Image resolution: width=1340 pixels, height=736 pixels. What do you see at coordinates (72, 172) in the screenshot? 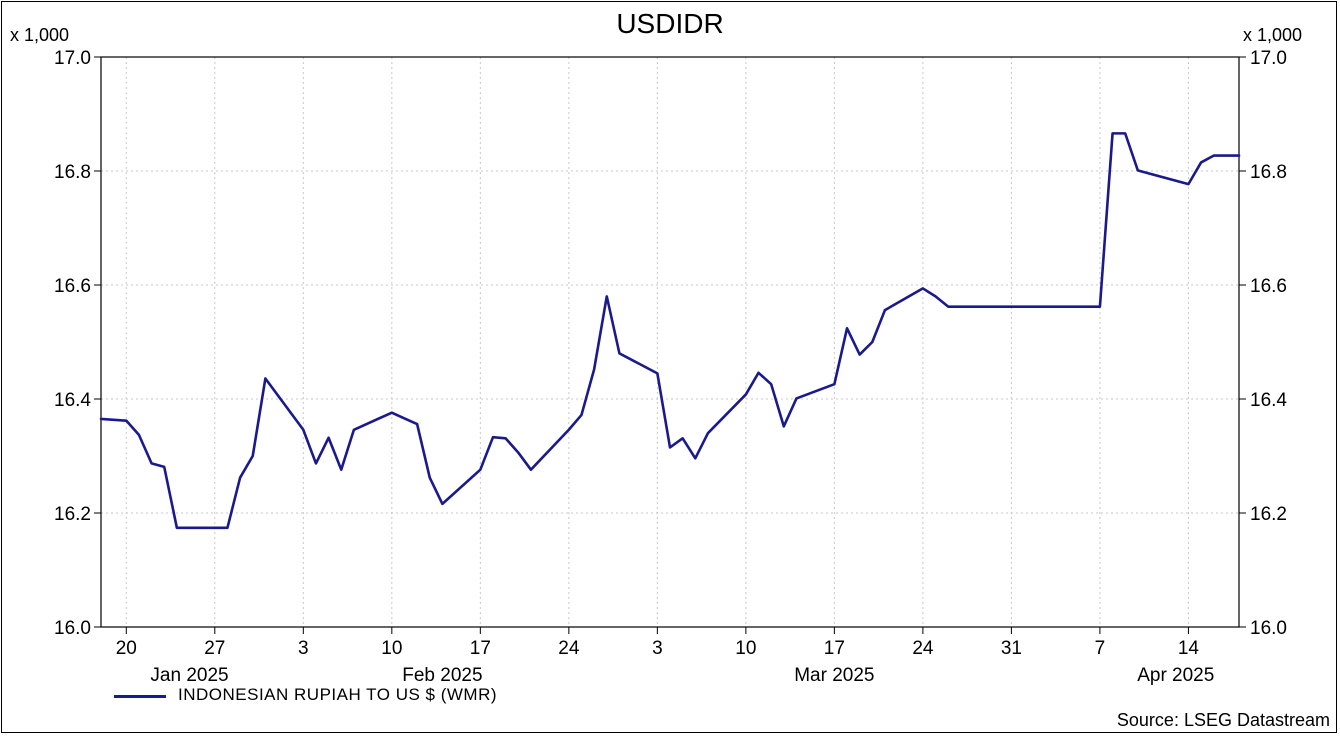
I see `y-tick-label-left: 16.8` at bounding box center [72, 172].